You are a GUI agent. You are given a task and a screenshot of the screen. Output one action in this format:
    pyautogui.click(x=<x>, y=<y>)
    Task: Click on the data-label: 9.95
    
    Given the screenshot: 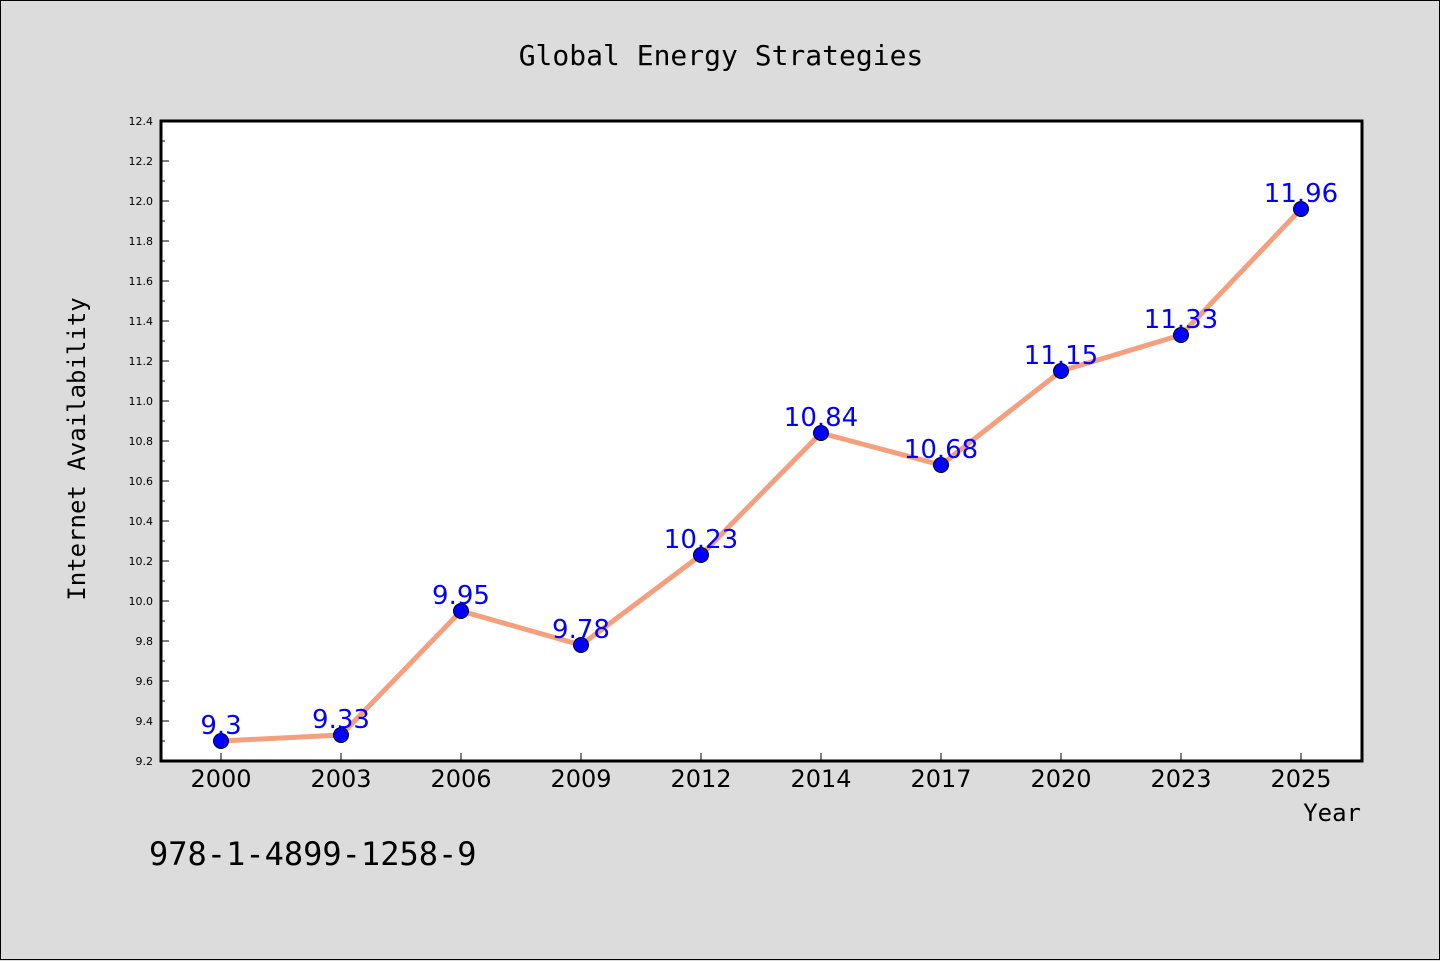 What is the action you would take?
    pyautogui.click(x=461, y=596)
    